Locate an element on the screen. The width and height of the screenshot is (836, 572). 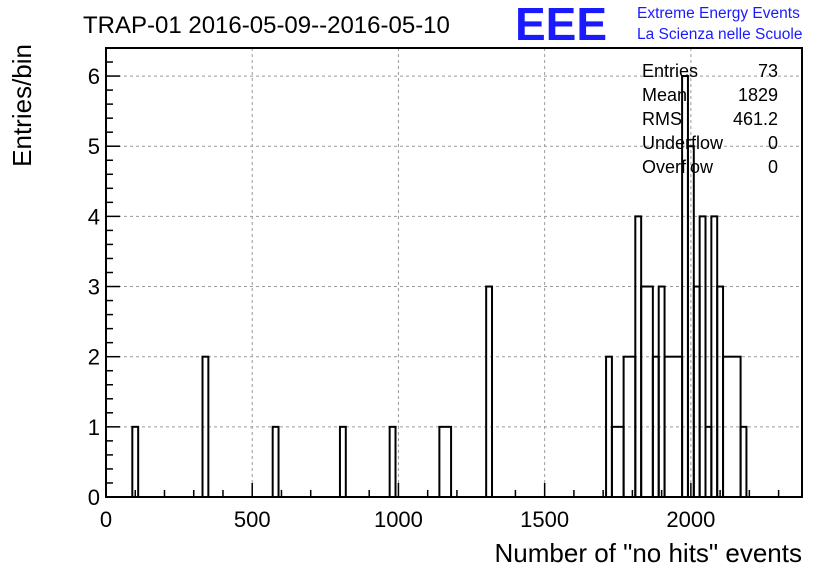
y-tick-label: 1 is located at coordinates (94, 427).